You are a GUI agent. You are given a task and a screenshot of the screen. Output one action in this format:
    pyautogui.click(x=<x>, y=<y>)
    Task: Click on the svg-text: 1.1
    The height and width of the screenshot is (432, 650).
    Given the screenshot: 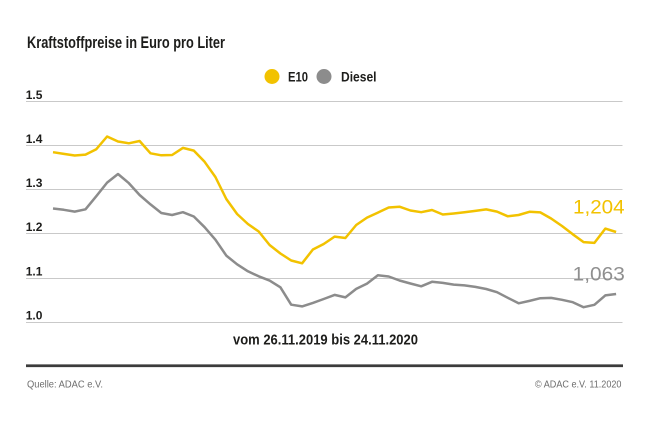 What is the action you would take?
    pyautogui.click(x=34, y=271)
    